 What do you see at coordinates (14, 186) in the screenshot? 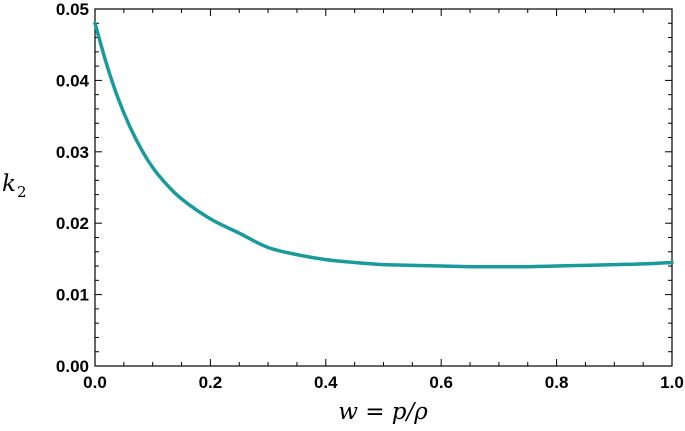
I see `y-axis-label: k2` at bounding box center [14, 186].